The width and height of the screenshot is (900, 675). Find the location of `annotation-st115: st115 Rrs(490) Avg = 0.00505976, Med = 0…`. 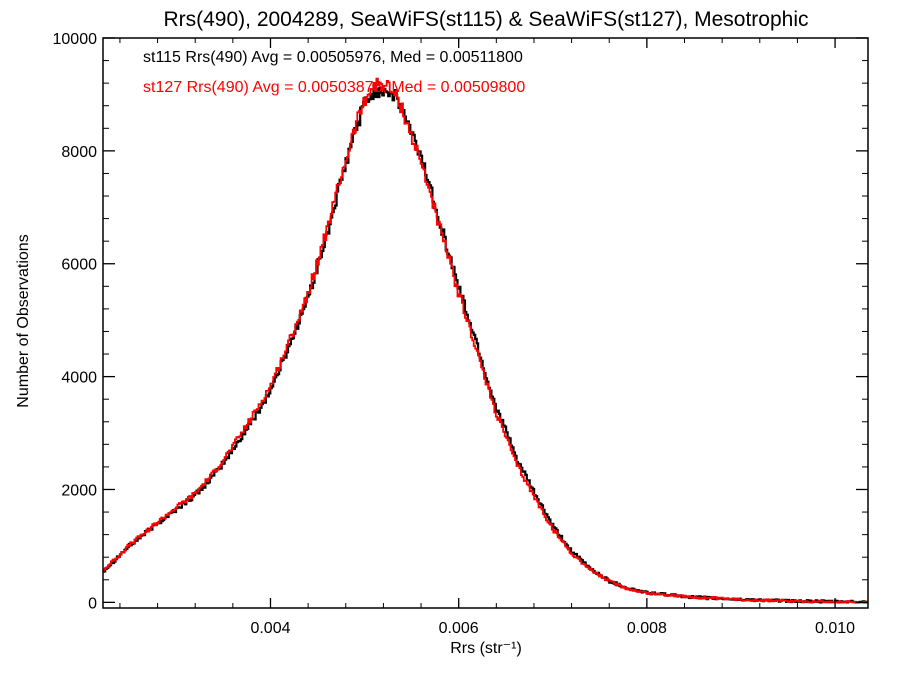

annotation-st115: st115 Rrs(490) Avg = 0.00505976, Med = 0… is located at coordinates (333, 57).